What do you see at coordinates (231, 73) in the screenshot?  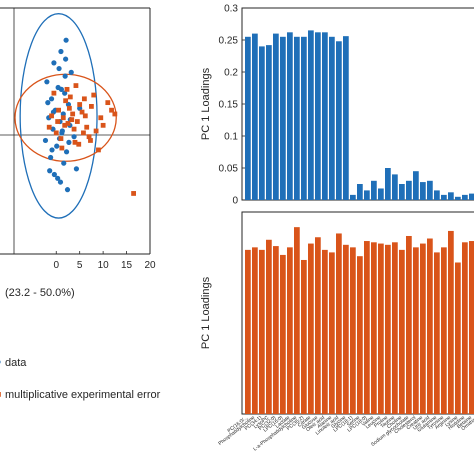 I see `bar-top-y-tick-label-4: 0.2` at bounding box center [231, 73].